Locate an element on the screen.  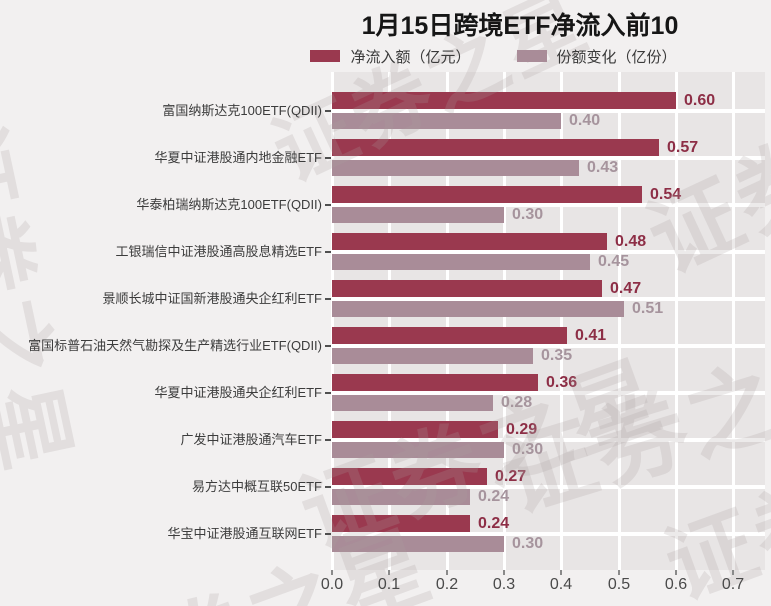
value-label-net-inflow: 0.27 is located at coordinates (511, 476).